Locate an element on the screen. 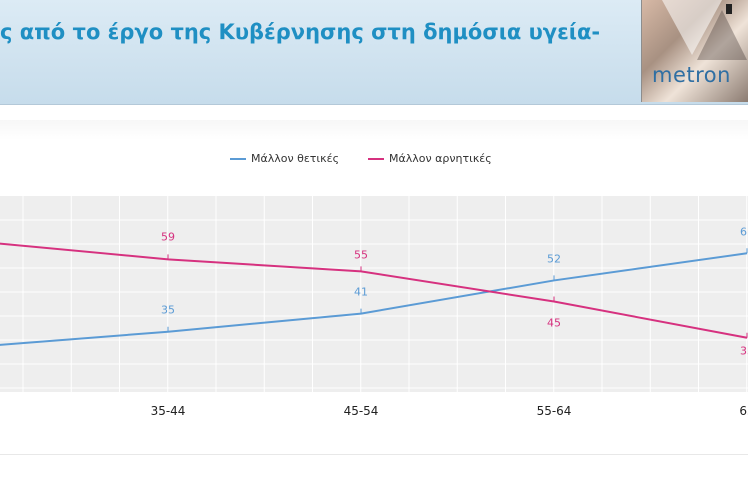 This screenshot has height=498, width=748. divider is located at coordinates (374, 454).